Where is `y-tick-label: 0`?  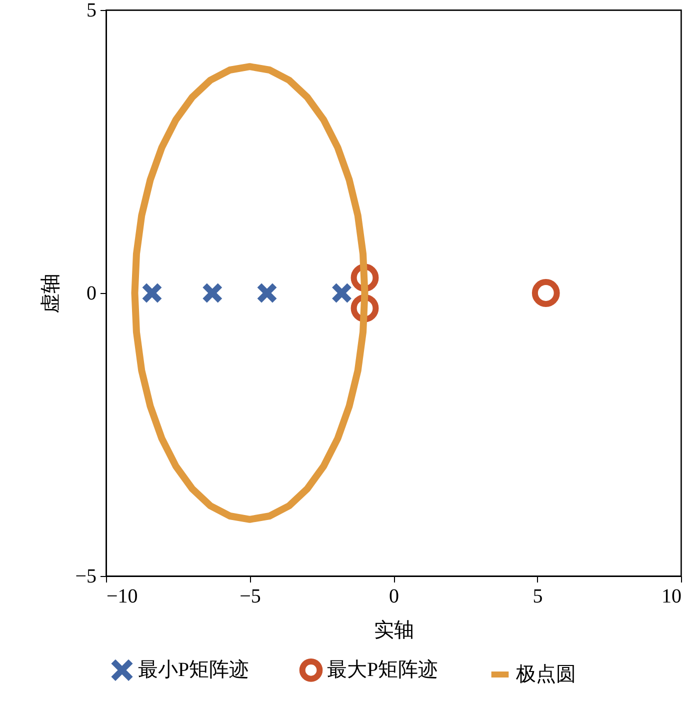 y-tick-label: 0 is located at coordinates (91, 293).